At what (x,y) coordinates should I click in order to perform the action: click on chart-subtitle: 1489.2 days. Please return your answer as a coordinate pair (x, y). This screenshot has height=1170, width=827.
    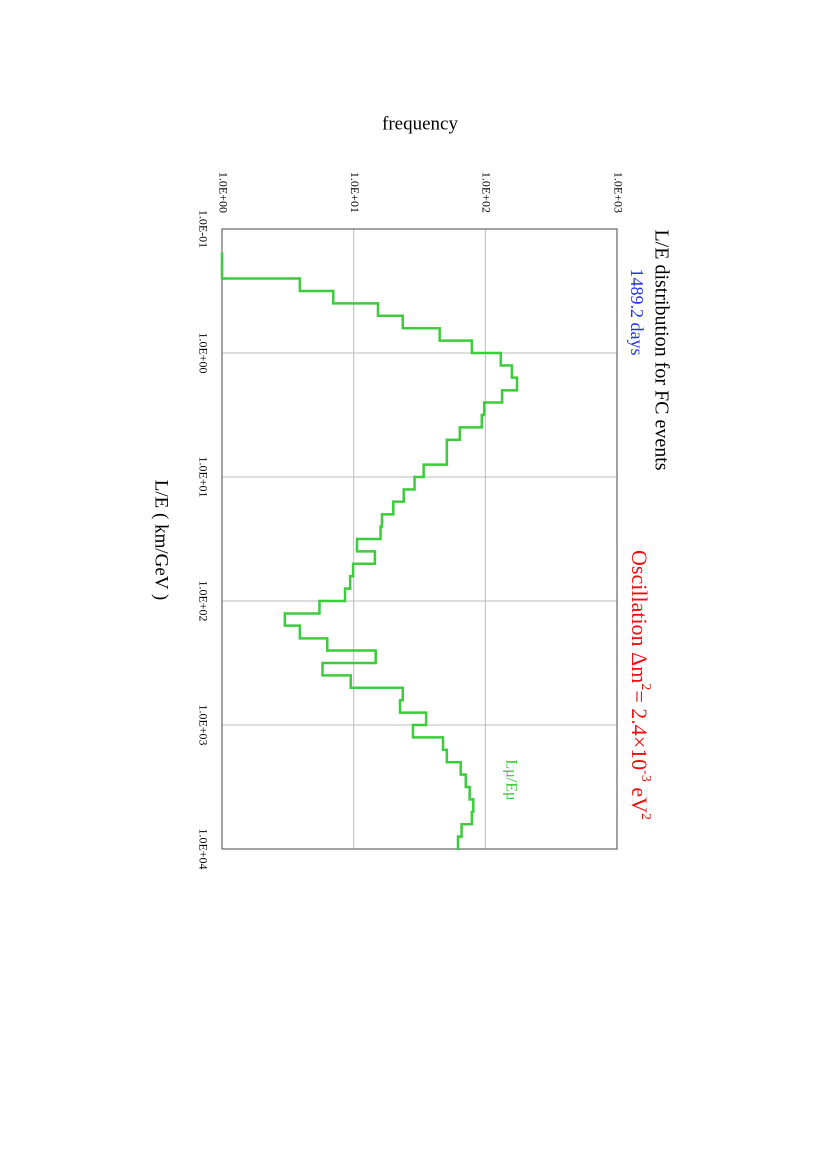
    Looking at the image, I should click on (637, 312).